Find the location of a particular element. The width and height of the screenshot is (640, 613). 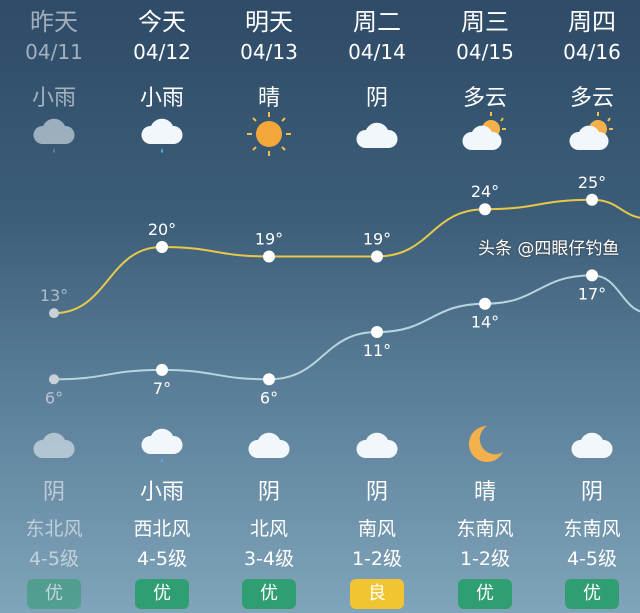

day-label: 明天 is located at coordinates (269, 22).